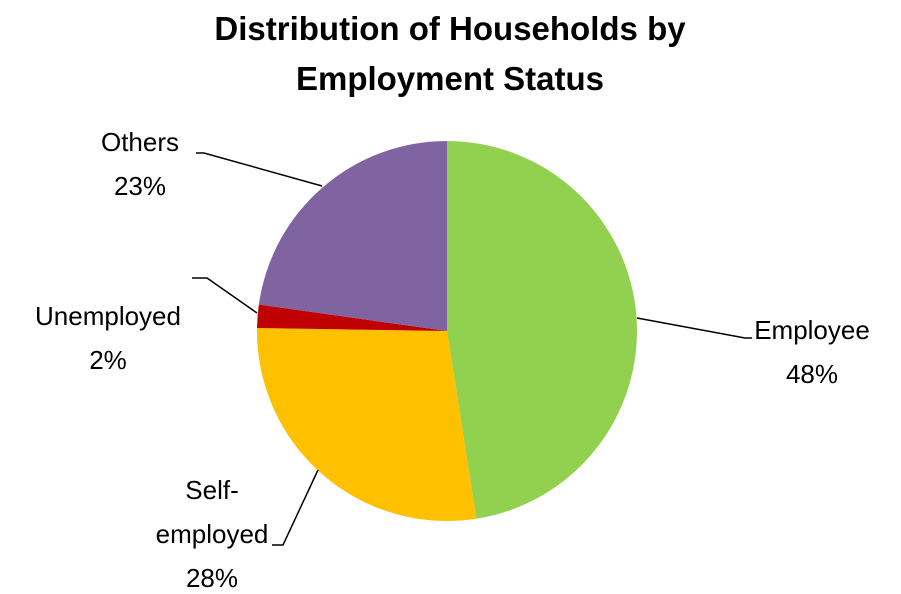 Image resolution: width=901 pixels, height=594 pixels. I want to click on value-label: 28%, so click(212, 578).